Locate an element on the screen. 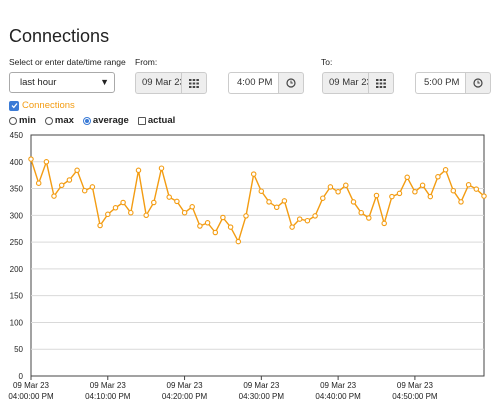 Image resolution: width=500 pixels, height=403 pixels. mode-actual-checkbox is located at coordinates (141, 120).